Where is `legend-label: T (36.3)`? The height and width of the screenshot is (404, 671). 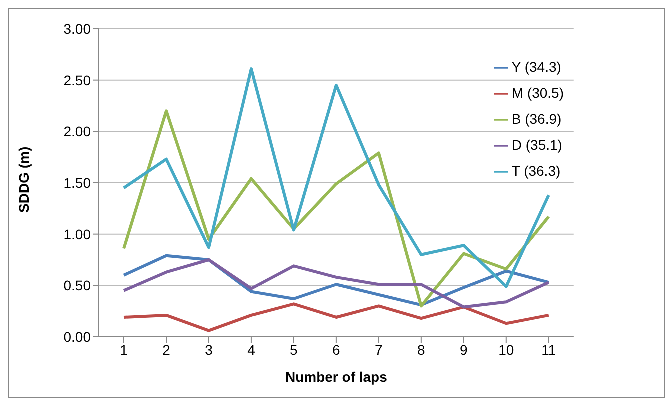 legend-label: T (36.3) is located at coordinates (536, 171).